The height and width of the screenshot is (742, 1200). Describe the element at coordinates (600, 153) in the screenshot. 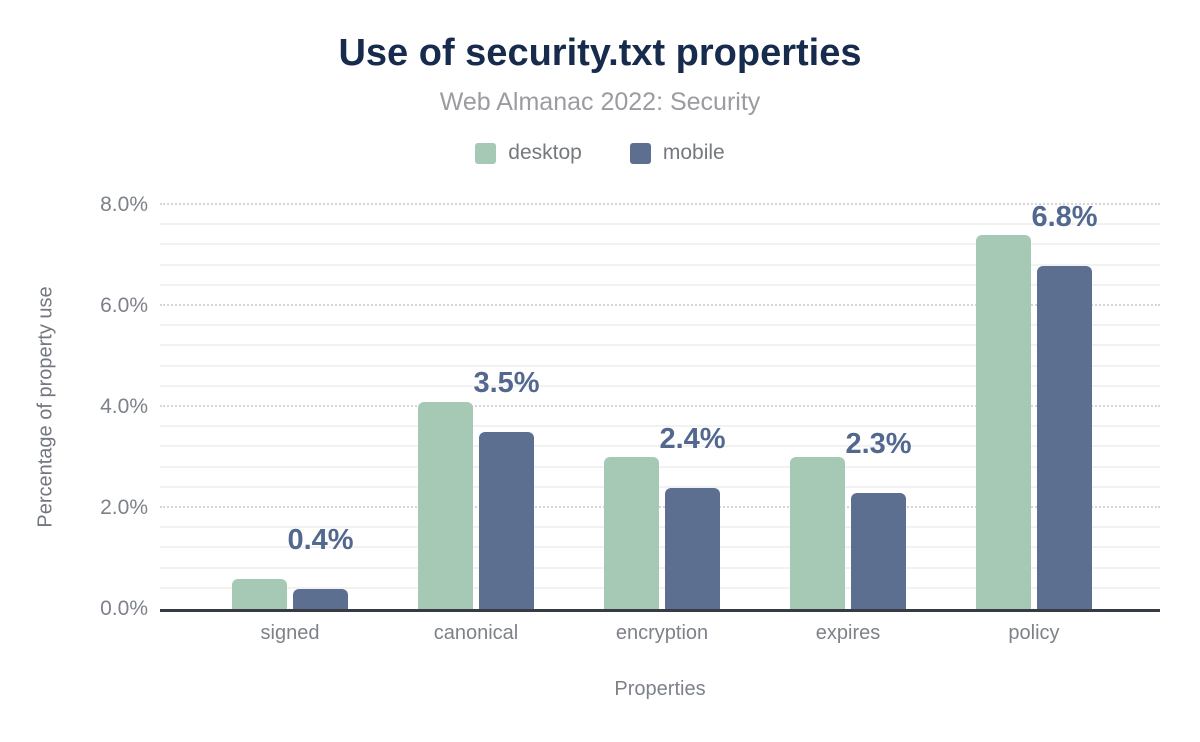

I see `legend: desktop mobile` at that location.